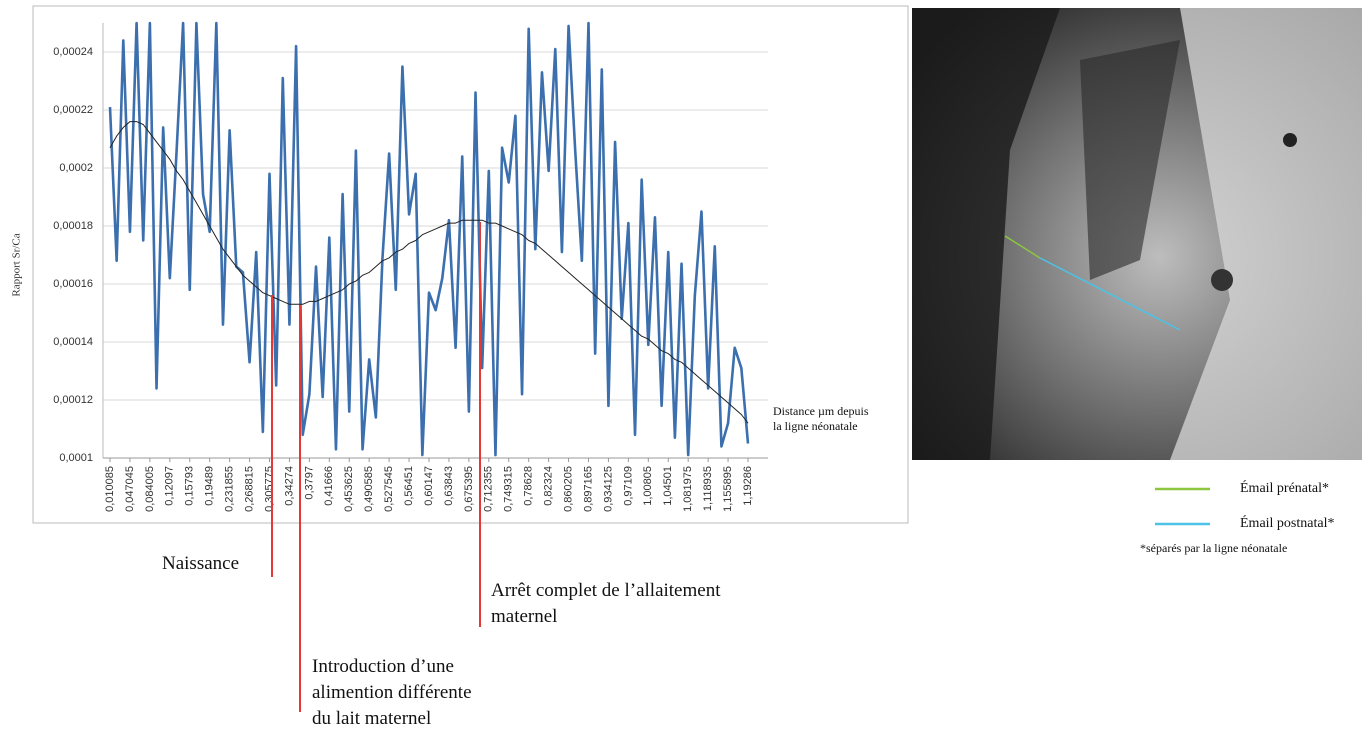 This screenshot has height=740, width=1368. Describe the element at coordinates (210, 486) in the screenshot. I see `x-tick-label: 0,19489` at that location.